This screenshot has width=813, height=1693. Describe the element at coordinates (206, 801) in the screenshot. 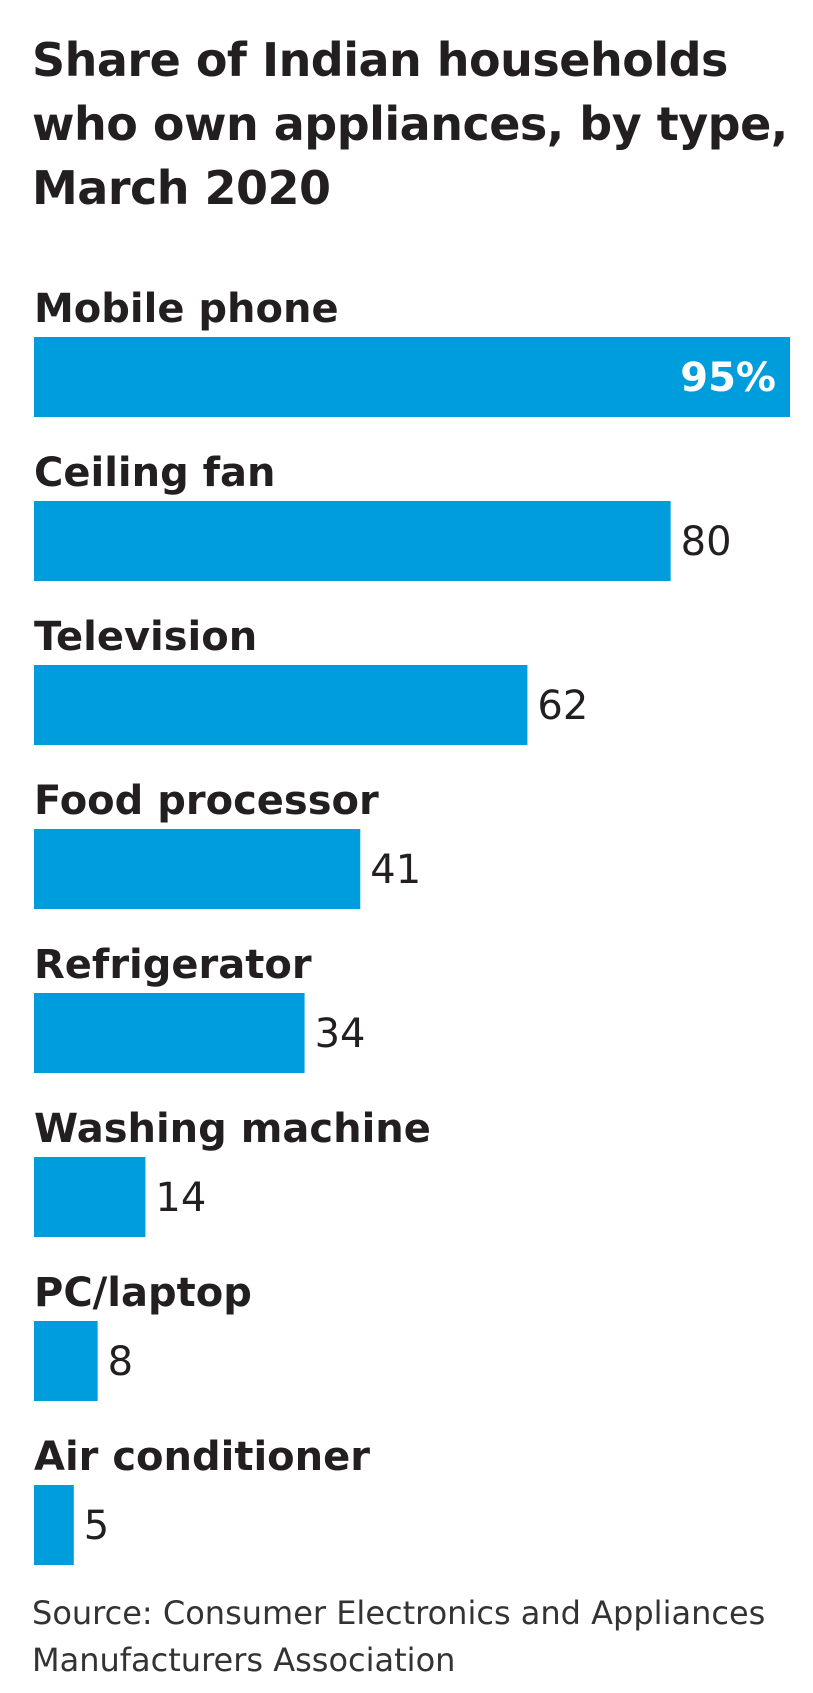

I see `category-label-food-processor: Food processor` at that location.